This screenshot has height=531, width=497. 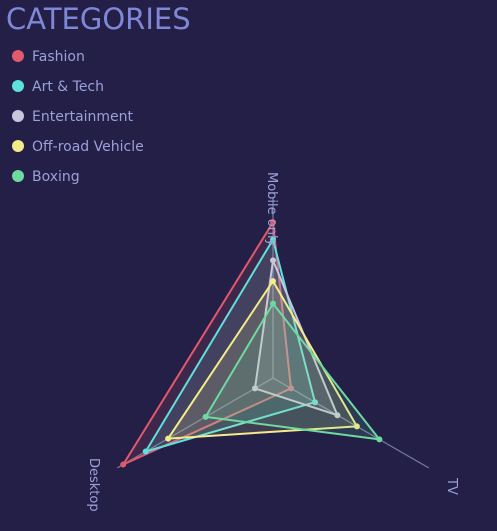 I want to click on axis-label-0: Mobile only, so click(x=271, y=209).